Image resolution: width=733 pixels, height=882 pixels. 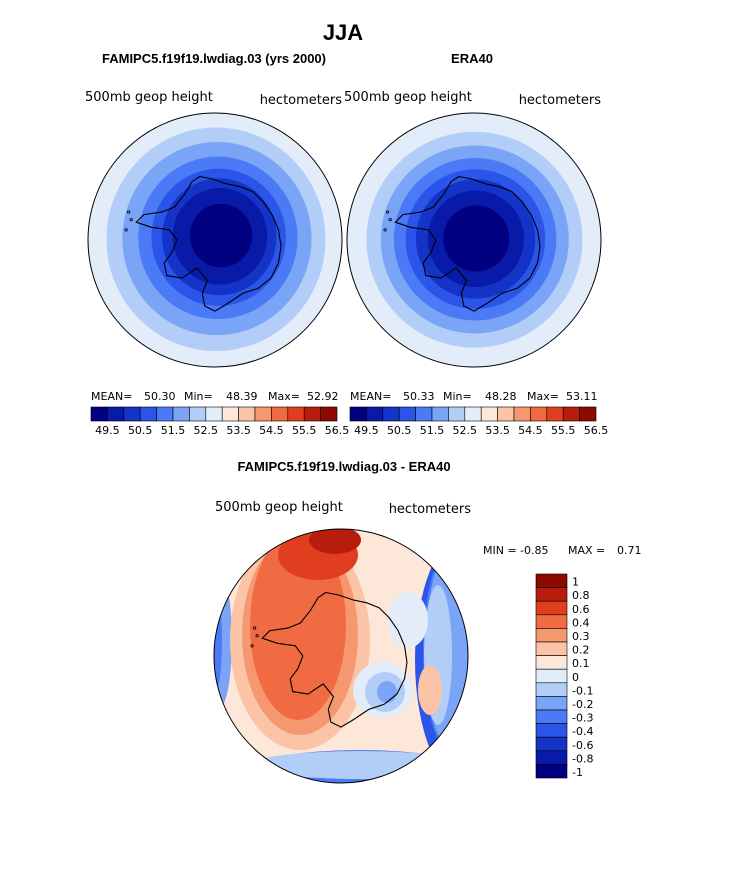 What do you see at coordinates (111, 396) in the screenshot?
I see `model-mean-label: MEAN=` at bounding box center [111, 396].